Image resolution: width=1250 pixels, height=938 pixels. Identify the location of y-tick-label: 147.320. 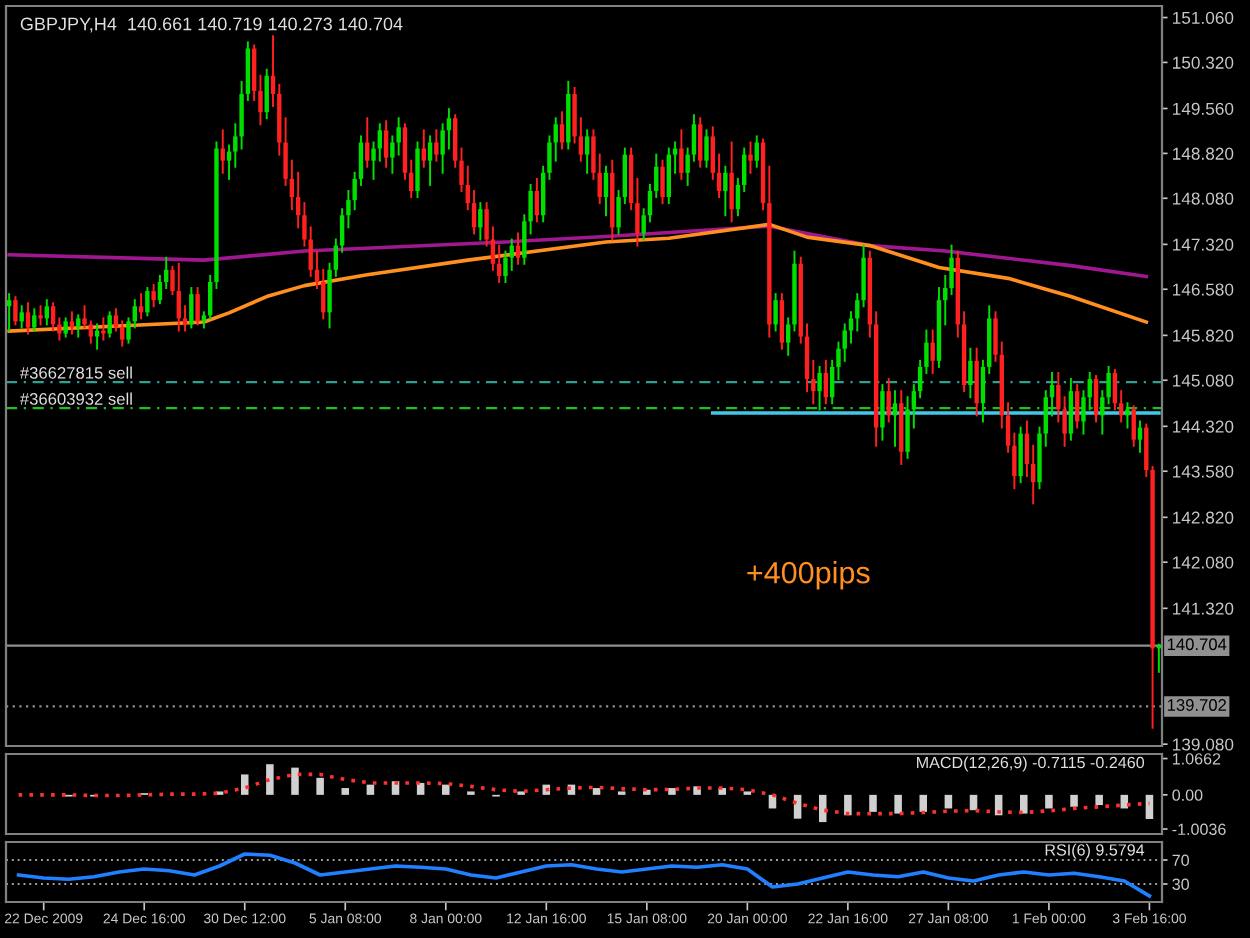
(1203, 244).